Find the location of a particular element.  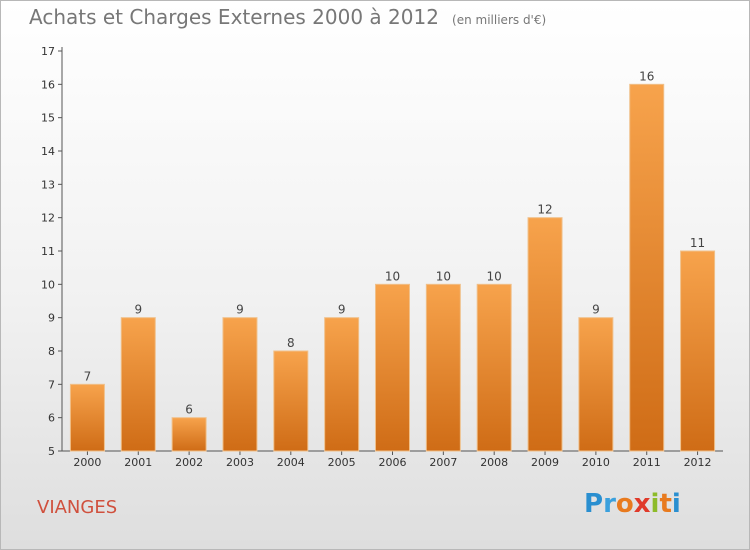

logo-letter: t is located at coordinates (665, 504).